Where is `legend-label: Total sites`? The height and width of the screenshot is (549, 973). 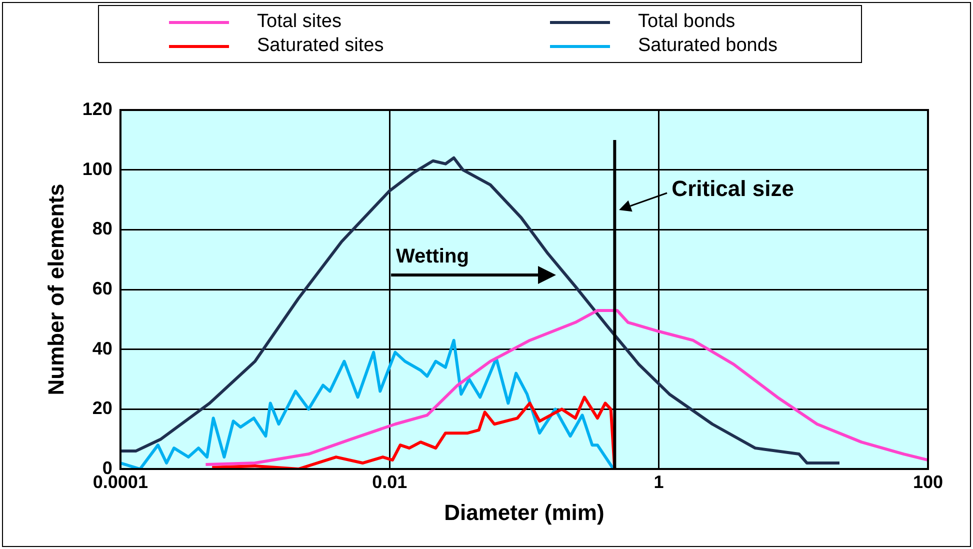 legend-label: Total sites is located at coordinates (299, 22).